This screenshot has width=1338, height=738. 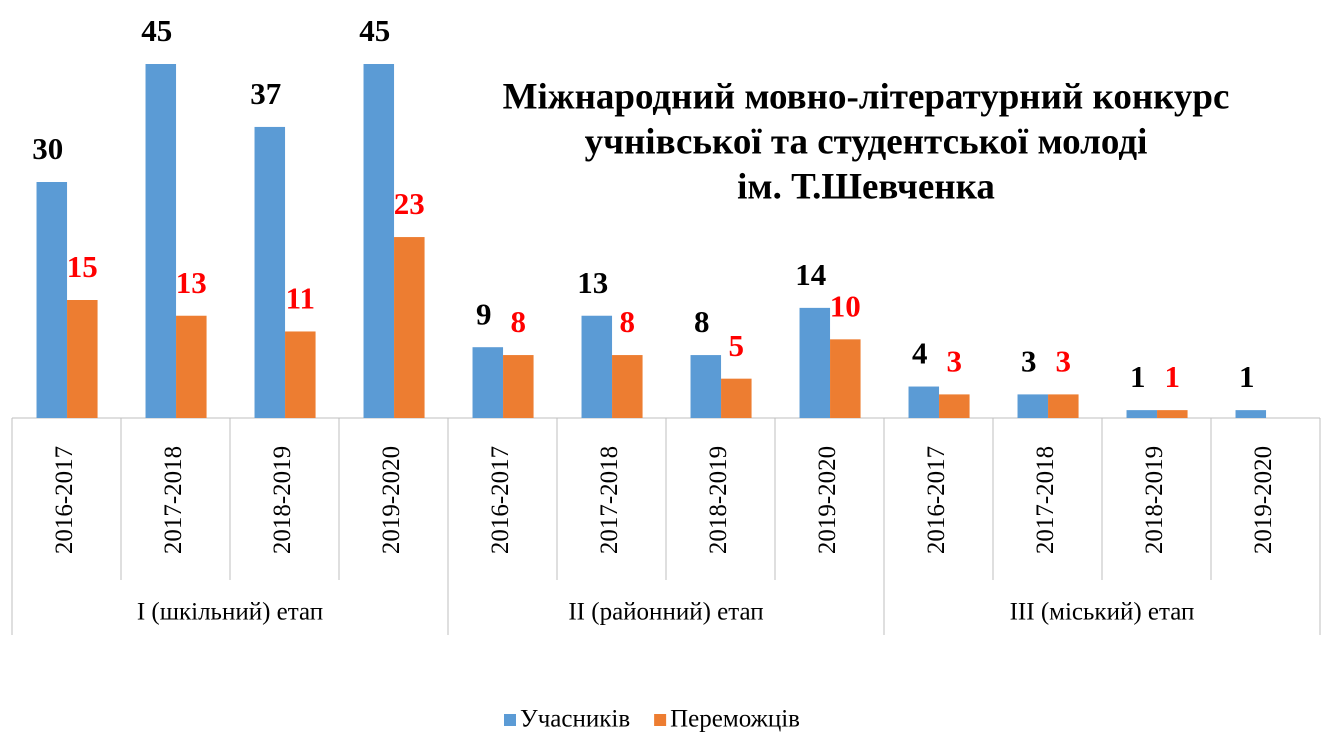 What do you see at coordinates (845, 305) in the screenshot?
I see `data-label: 10` at bounding box center [845, 305].